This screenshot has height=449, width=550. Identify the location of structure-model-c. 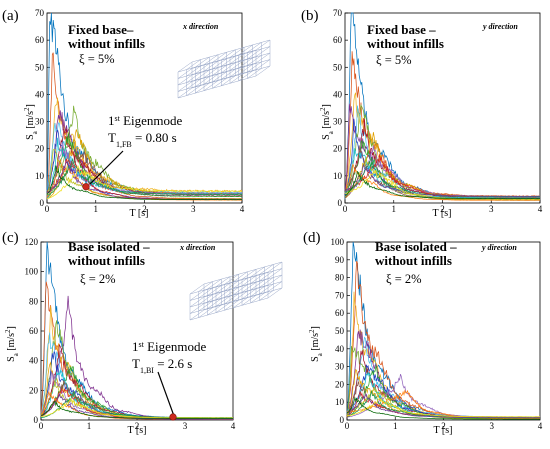
(236, 291).